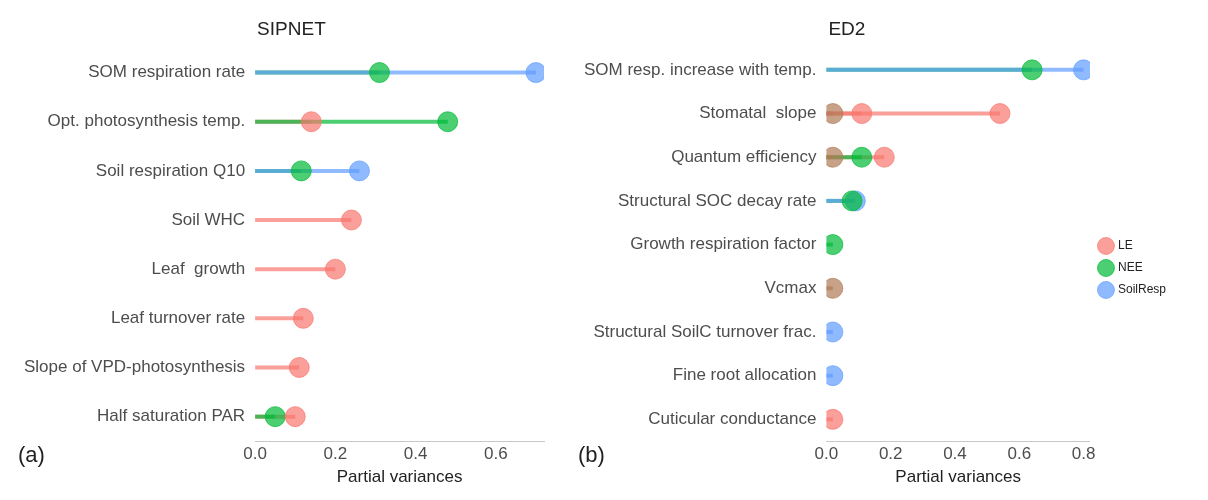 The image size is (1208, 500). What do you see at coordinates (790, 287) in the screenshot?
I see `y-tick-label: Vcmax` at bounding box center [790, 287].